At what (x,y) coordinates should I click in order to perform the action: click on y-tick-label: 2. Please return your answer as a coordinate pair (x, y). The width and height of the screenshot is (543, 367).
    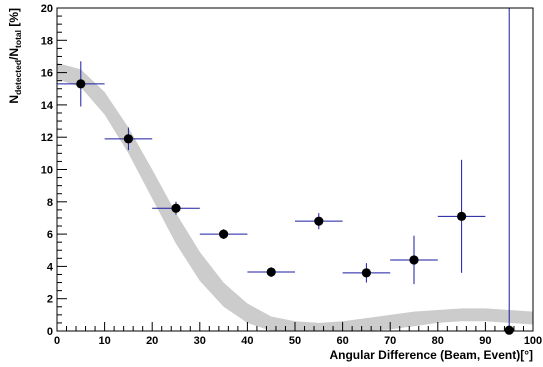
    Looking at the image, I should click on (50, 300).